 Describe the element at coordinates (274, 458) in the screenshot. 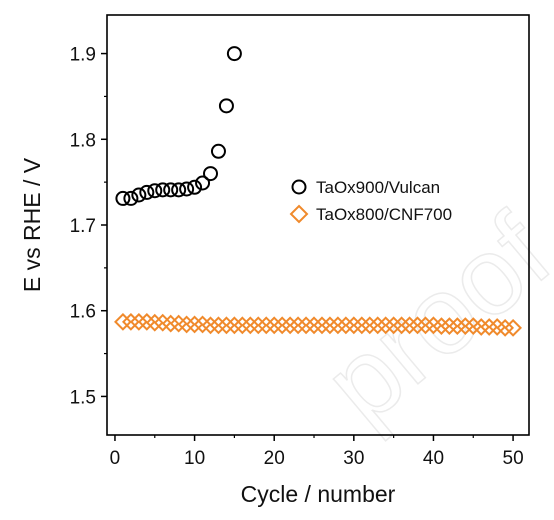

I see `x-tick-label: 20` at that location.